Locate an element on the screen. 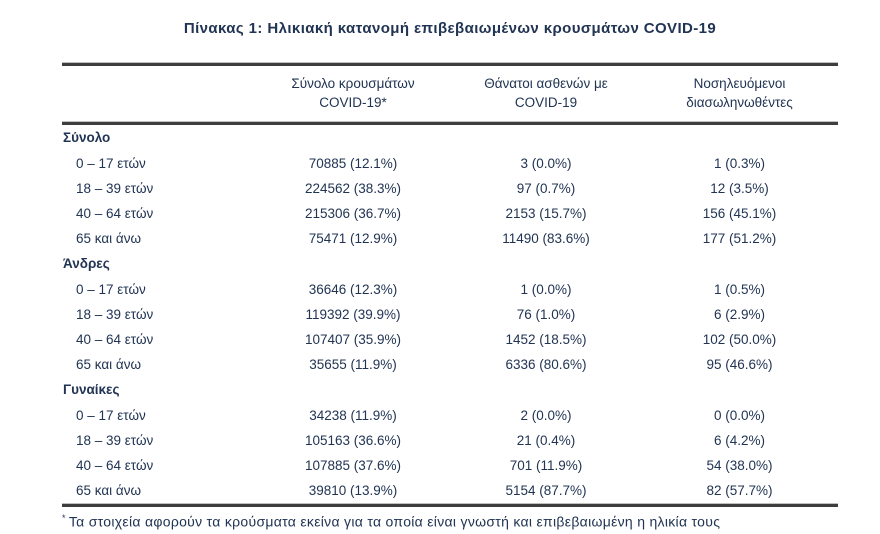 The width and height of the screenshot is (880, 534). intubated-value: 1 (0.5%) is located at coordinates (739, 289).